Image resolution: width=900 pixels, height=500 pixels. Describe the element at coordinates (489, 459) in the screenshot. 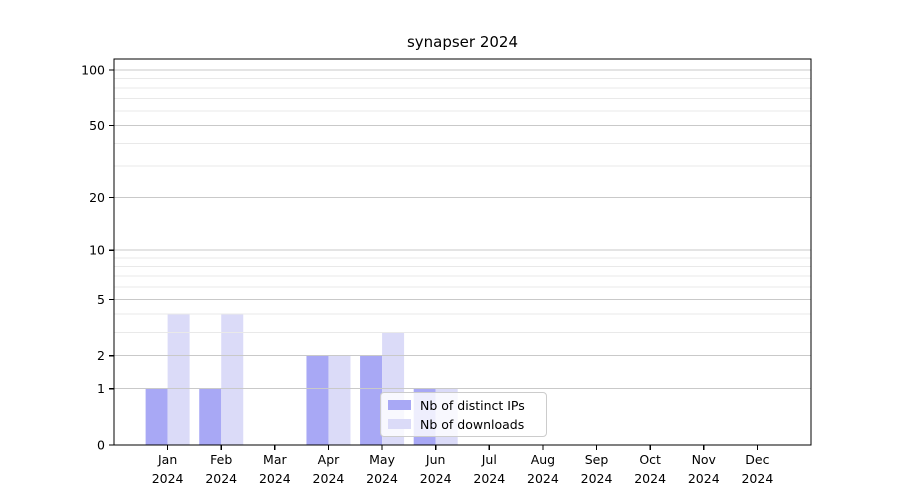

I see `x-tick-label-month-jul: Jul` at that location.